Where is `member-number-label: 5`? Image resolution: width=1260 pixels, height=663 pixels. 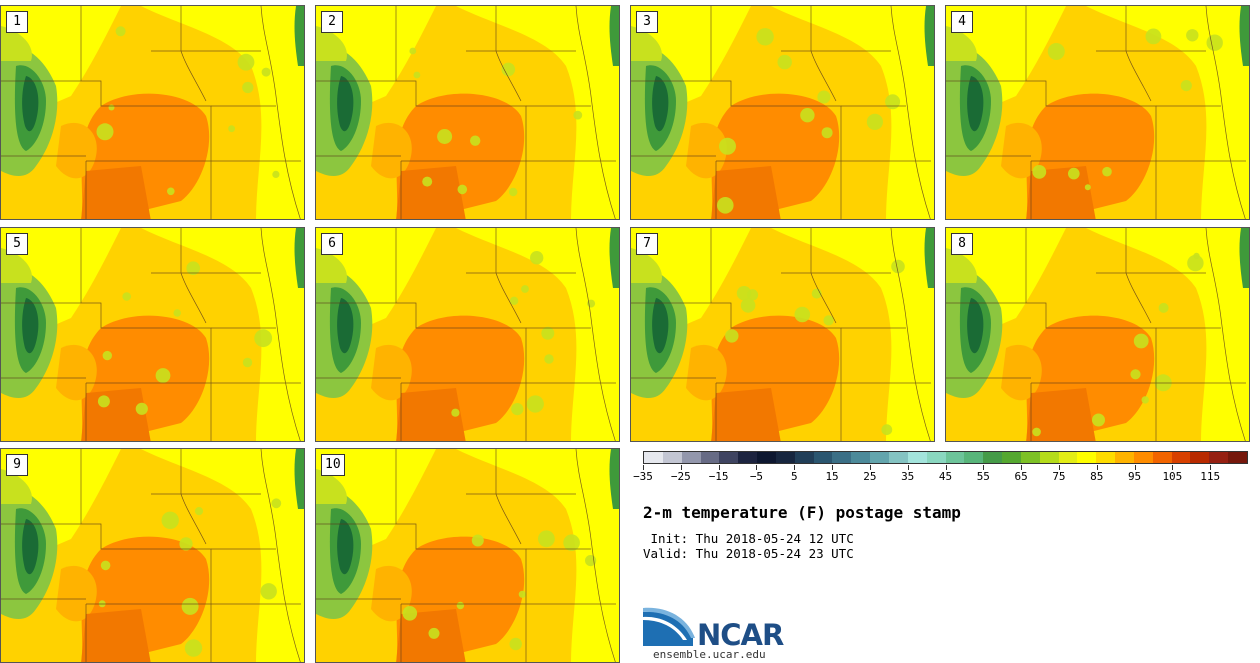
member-number-label: 5 is located at coordinates (17, 244).